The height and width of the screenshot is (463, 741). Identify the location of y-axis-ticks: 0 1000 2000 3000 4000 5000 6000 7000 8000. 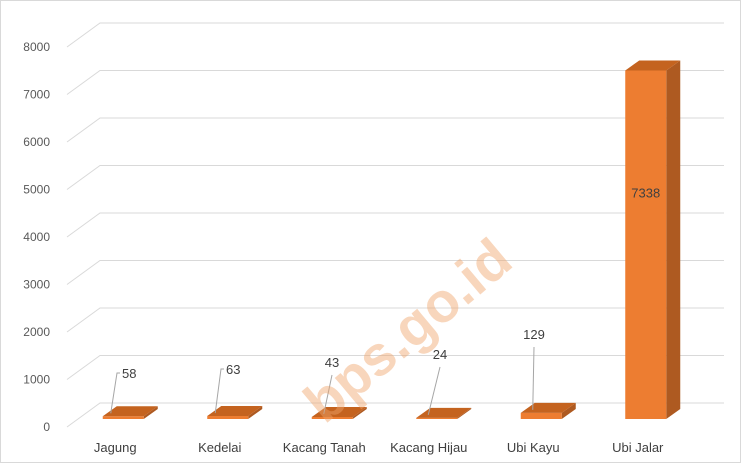
(36, 237).